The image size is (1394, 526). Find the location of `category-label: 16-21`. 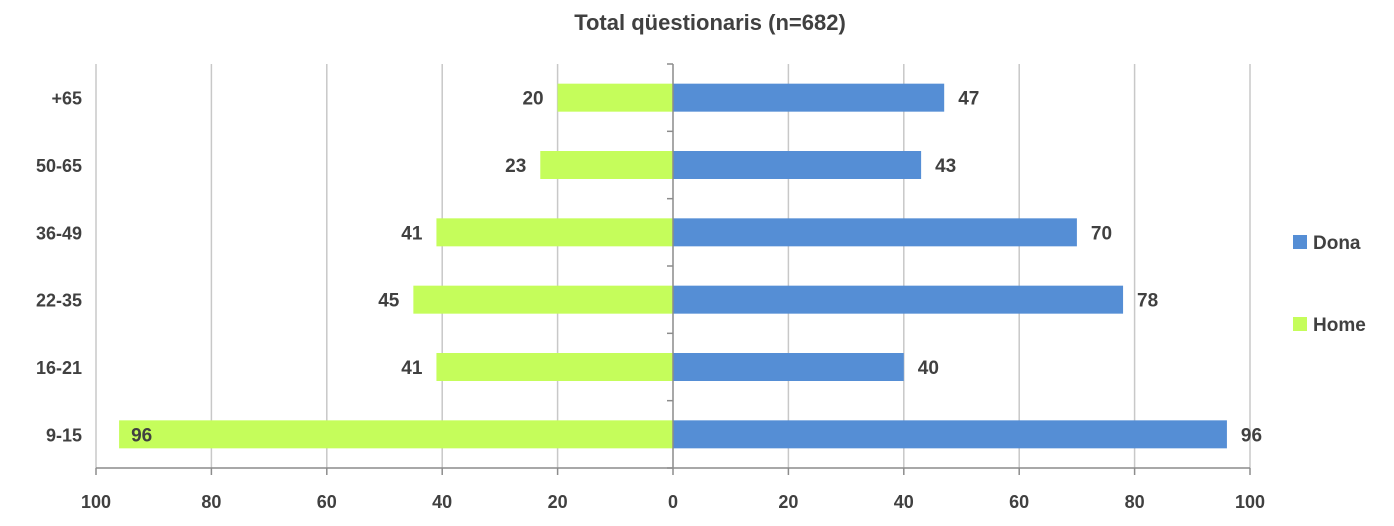

category-label: 16-21 is located at coordinates (59, 368).